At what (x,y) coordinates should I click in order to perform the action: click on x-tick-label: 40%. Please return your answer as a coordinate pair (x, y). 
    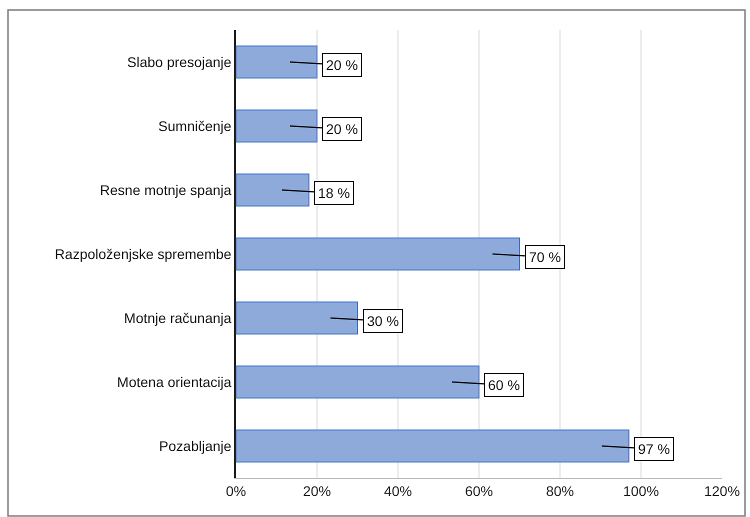
    Looking at the image, I should click on (398, 490).